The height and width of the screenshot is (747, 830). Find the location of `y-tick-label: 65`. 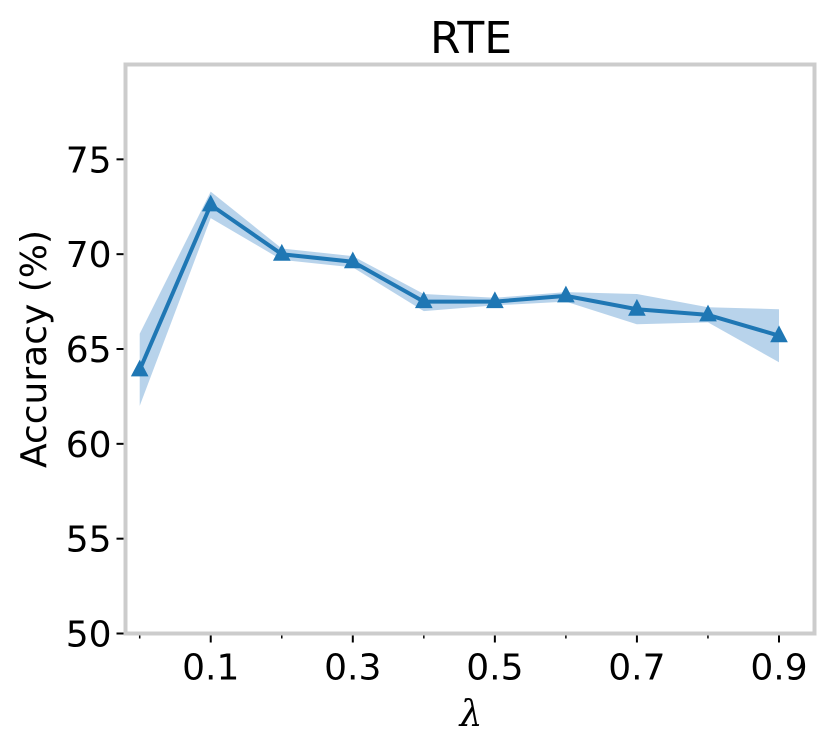

y-tick-label: 65 is located at coordinates (89, 350).